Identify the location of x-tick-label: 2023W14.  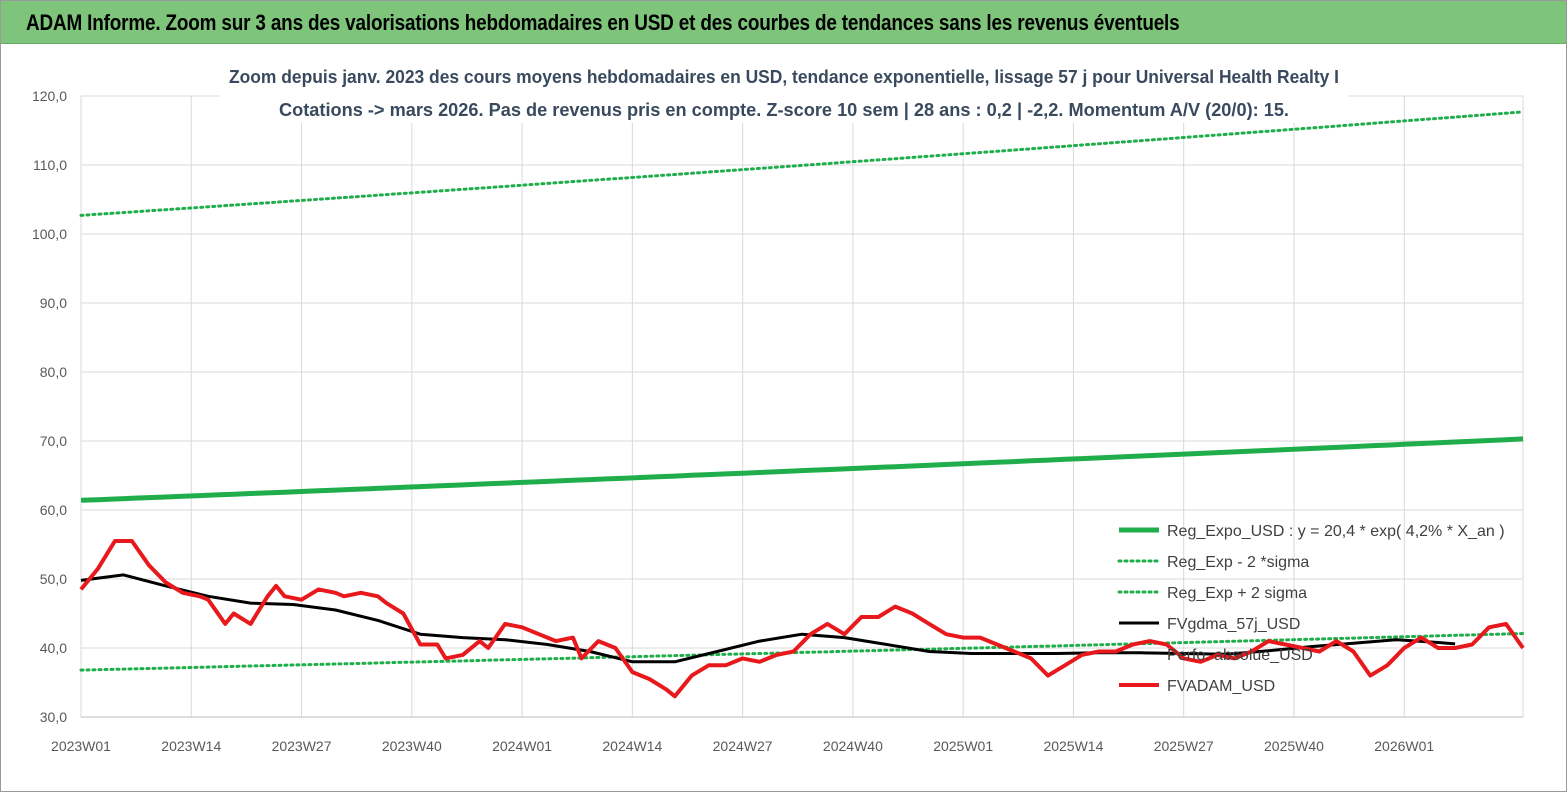
(191, 746).